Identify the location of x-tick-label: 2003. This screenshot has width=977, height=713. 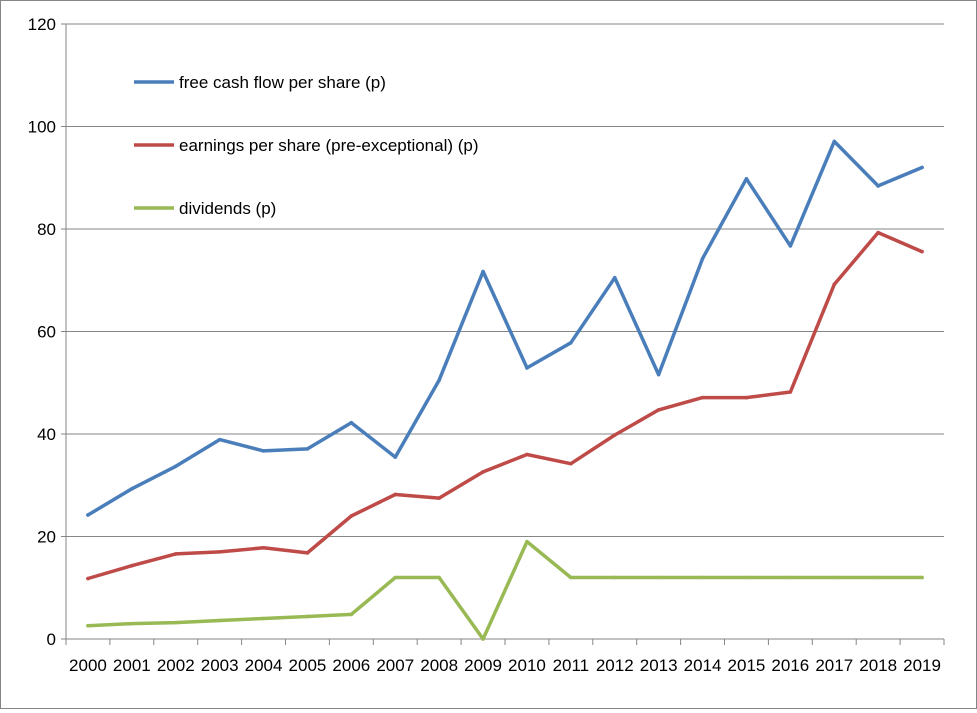
(220, 665).